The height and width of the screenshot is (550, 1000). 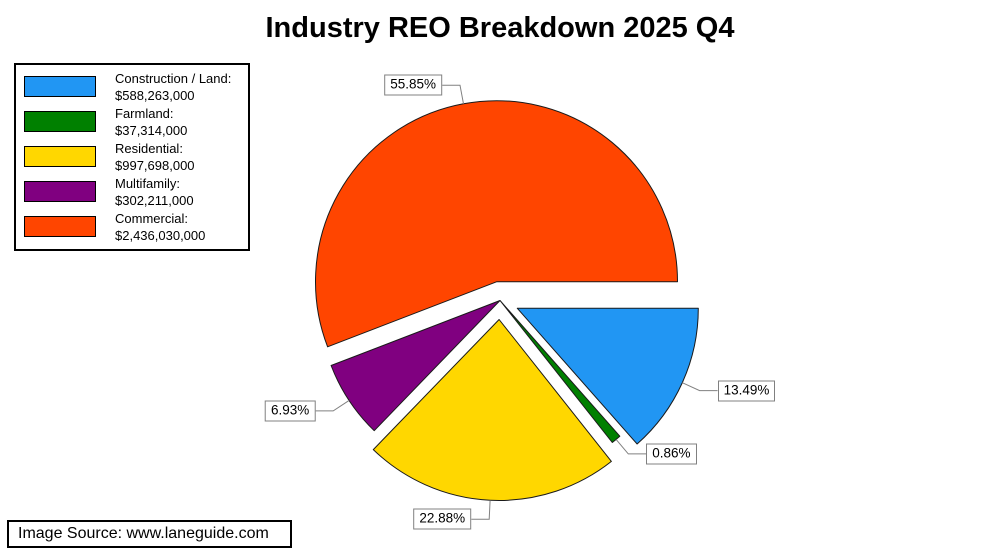 I want to click on legend-item-residential: Residential: $997,698,000, so click(x=132, y=156).